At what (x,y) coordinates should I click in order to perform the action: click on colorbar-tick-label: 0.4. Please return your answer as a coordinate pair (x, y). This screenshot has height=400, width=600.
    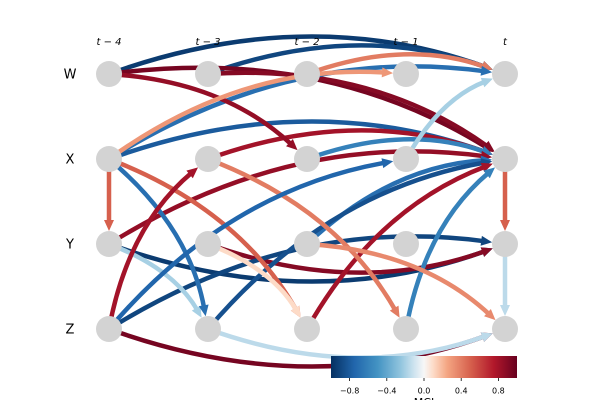
    Looking at the image, I should click on (461, 391).